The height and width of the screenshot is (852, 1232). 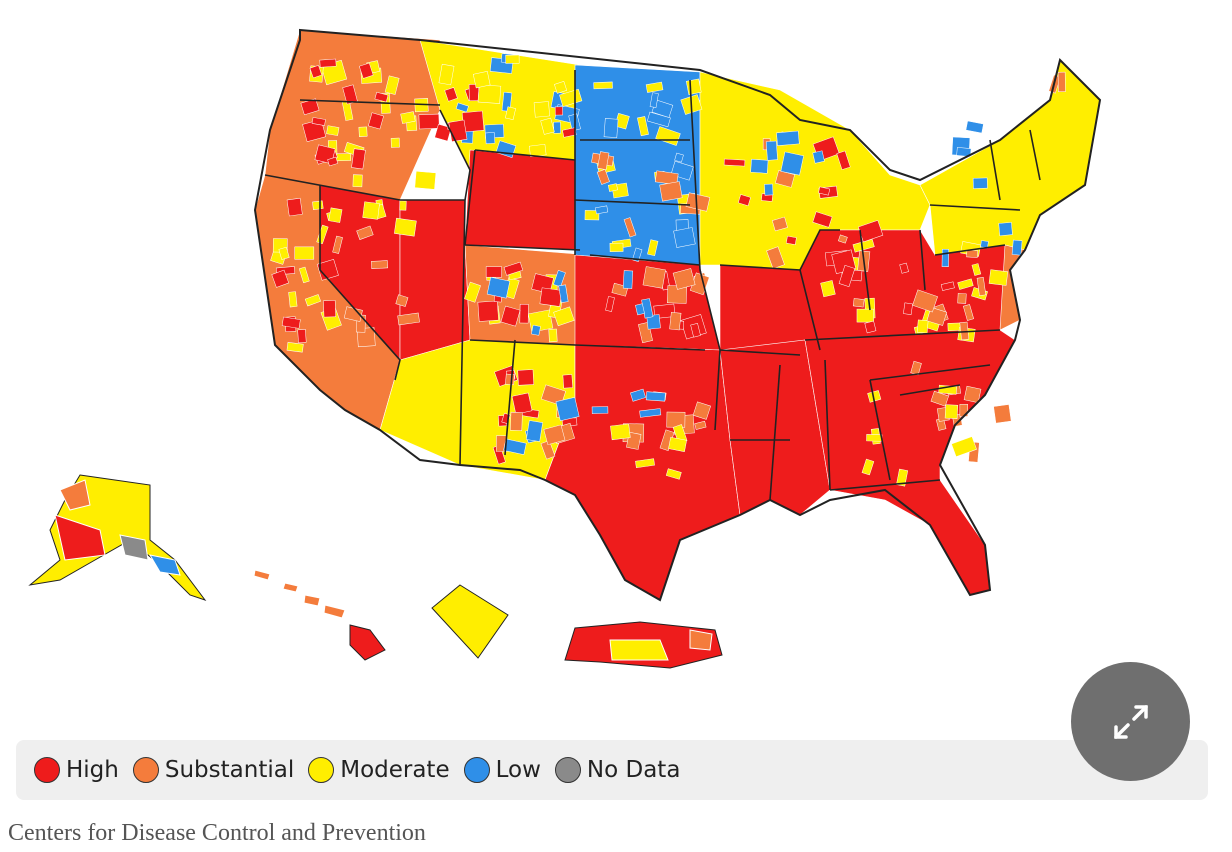 What do you see at coordinates (639, 650) in the screenshot?
I see `pr-patch-moderate` at bounding box center [639, 650].